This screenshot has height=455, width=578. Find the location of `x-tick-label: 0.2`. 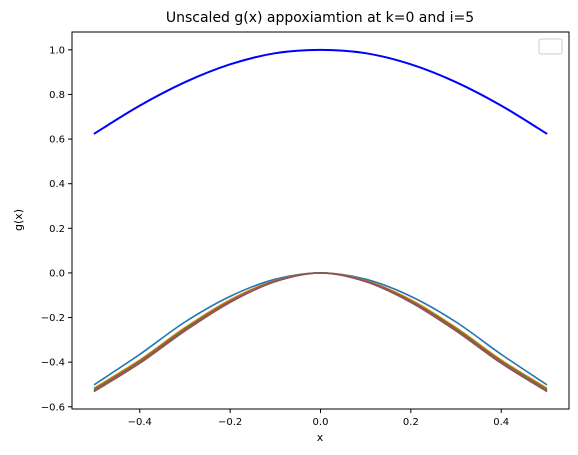

x-tick-label: 0.2 is located at coordinates (411, 422).